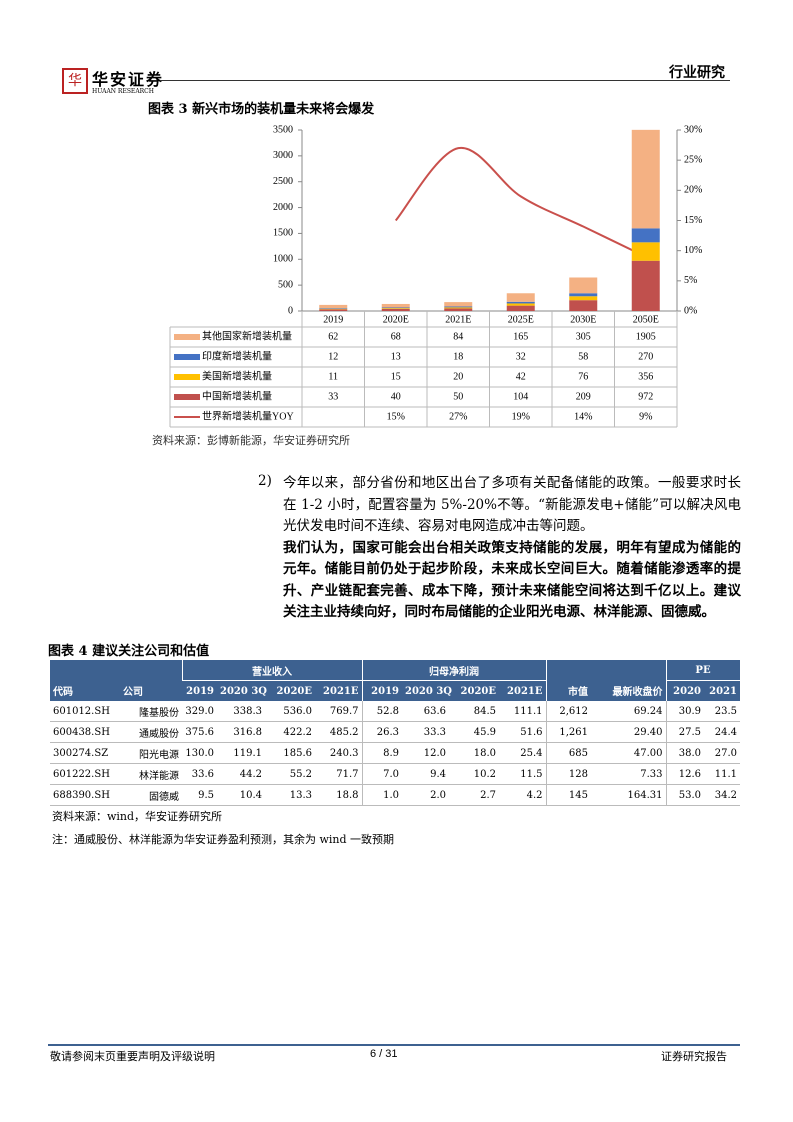  I want to click on table-value: 11, so click(333, 376).